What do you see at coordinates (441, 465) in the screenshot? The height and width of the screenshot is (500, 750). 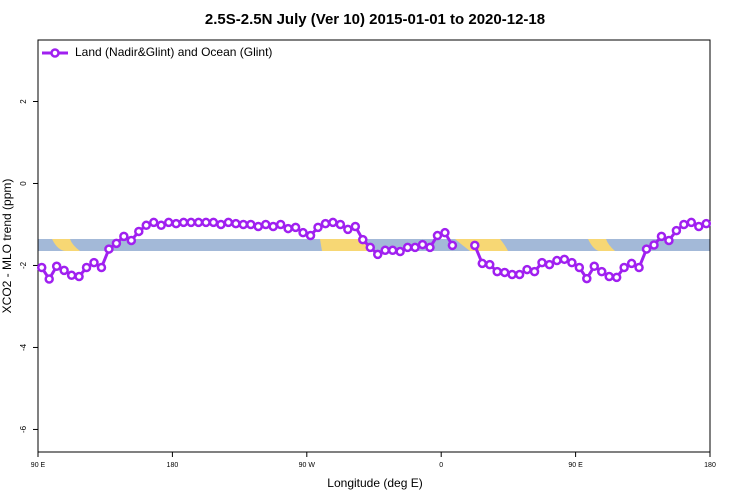 I see `x-tick-label: 0` at bounding box center [441, 465].